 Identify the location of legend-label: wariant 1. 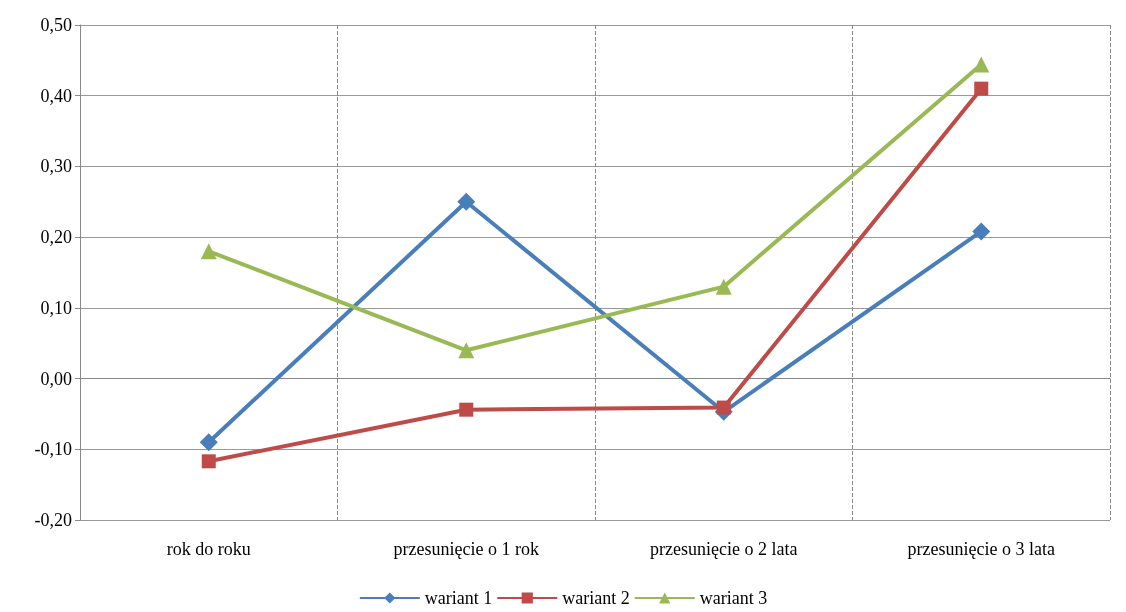
(458, 598).